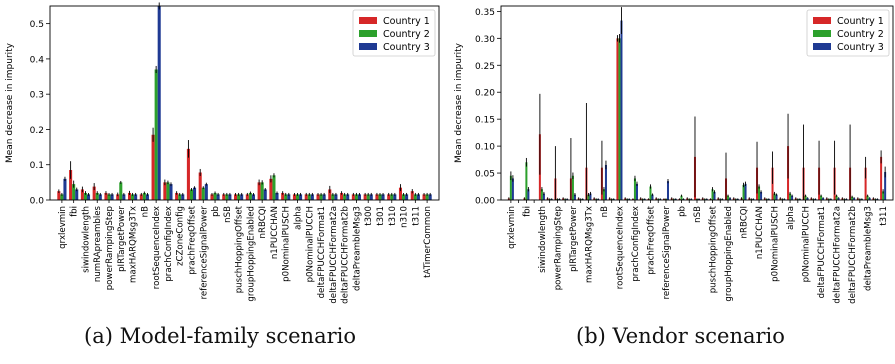  Describe the element at coordinates (527, 211) in the screenshot. I see `x-tick-label: fbi` at that location.